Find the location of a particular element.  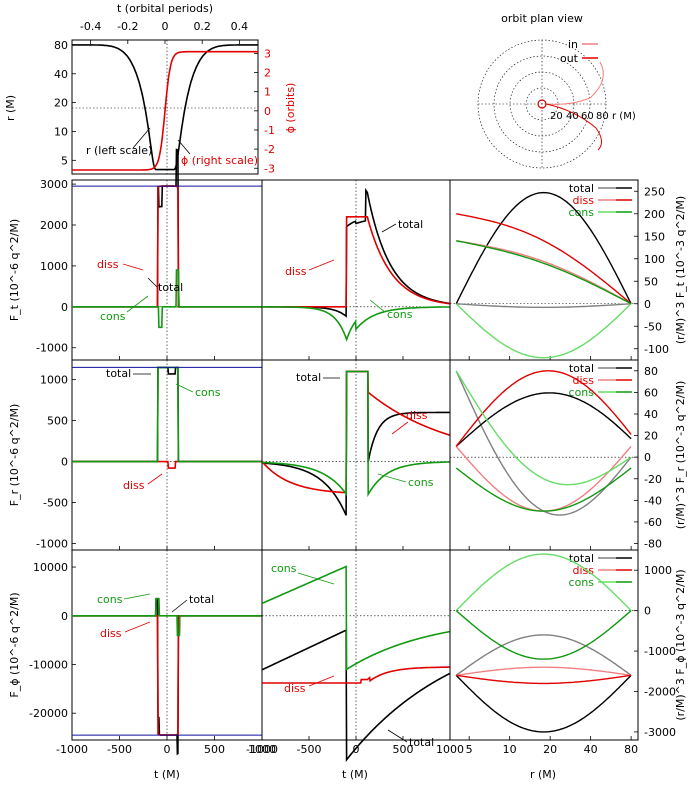

y-tick-label: 150 is located at coordinates (654, 236).